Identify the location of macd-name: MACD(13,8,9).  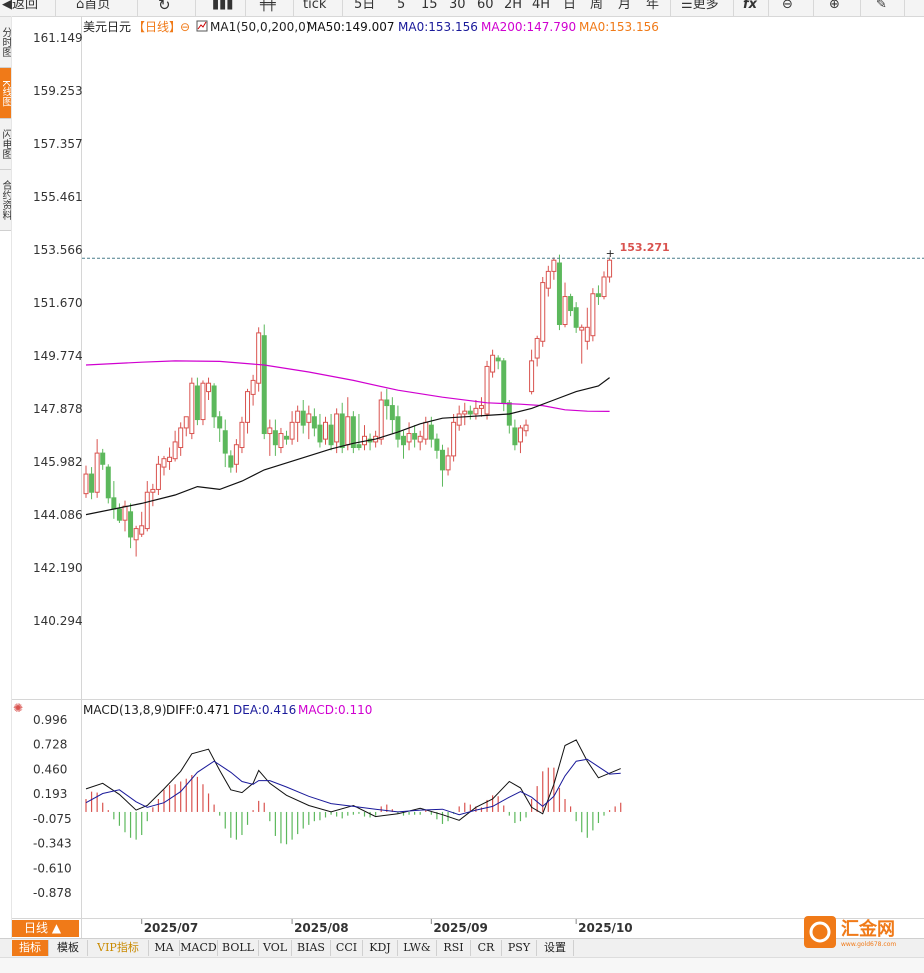
(125, 710).